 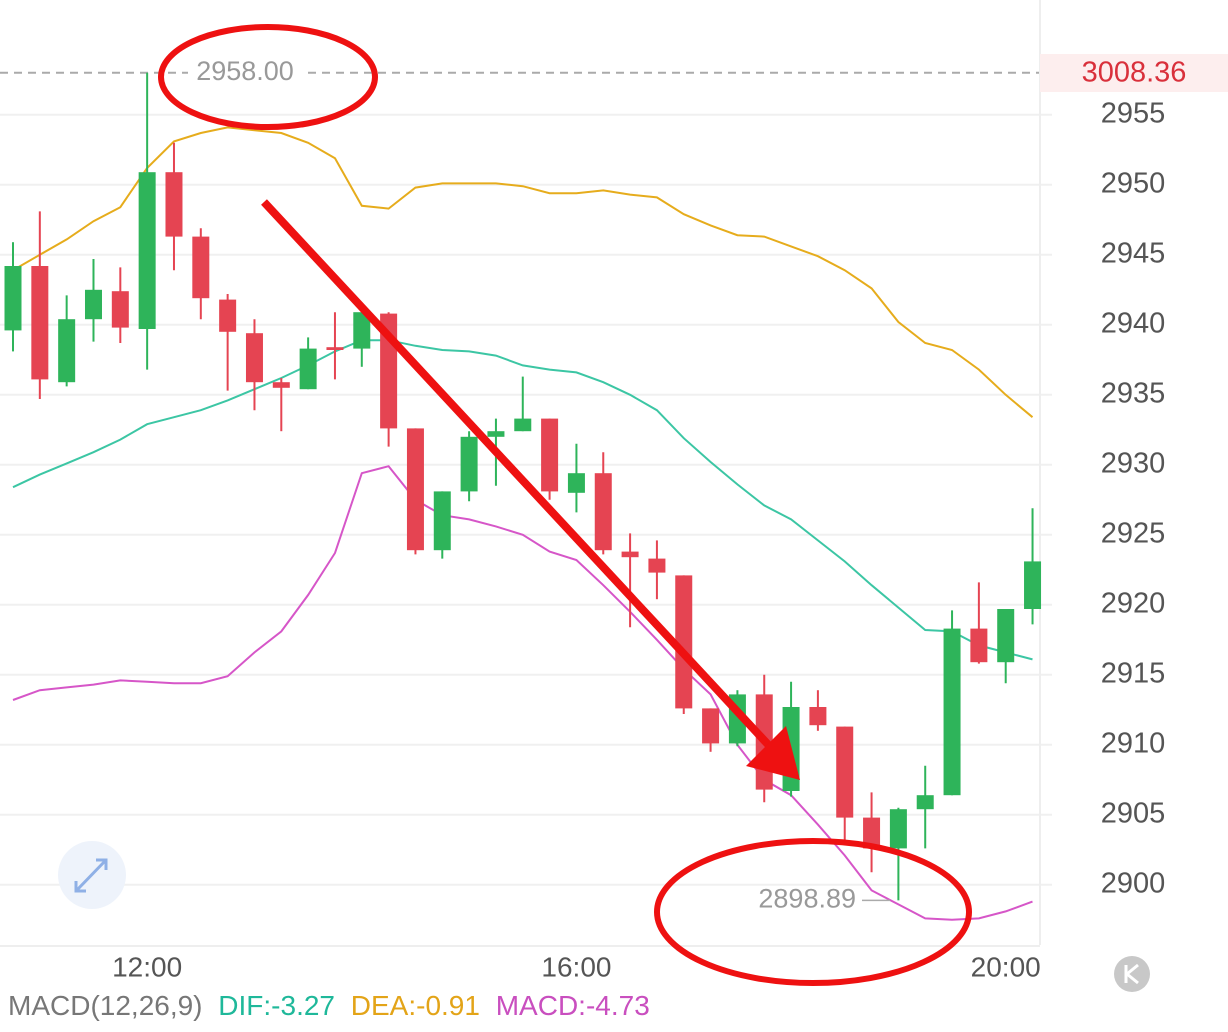 I want to click on x-tick-label: 20:00, so click(x=1006, y=966).